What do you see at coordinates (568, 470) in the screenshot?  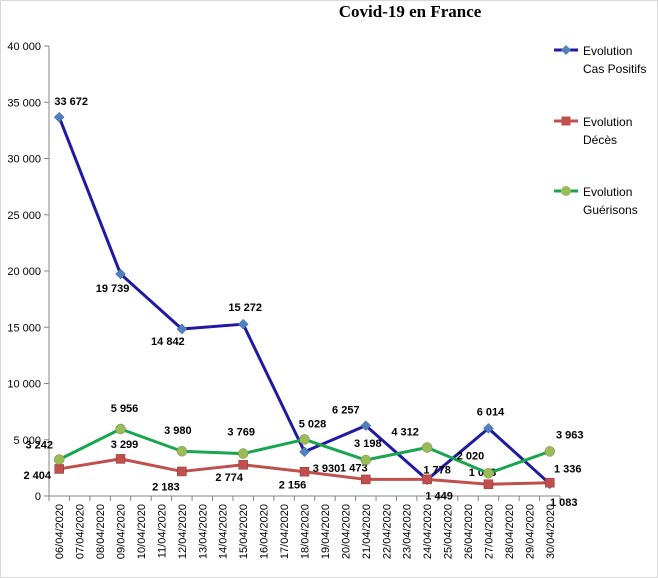 I see `data-label: 1 336` at bounding box center [568, 470].